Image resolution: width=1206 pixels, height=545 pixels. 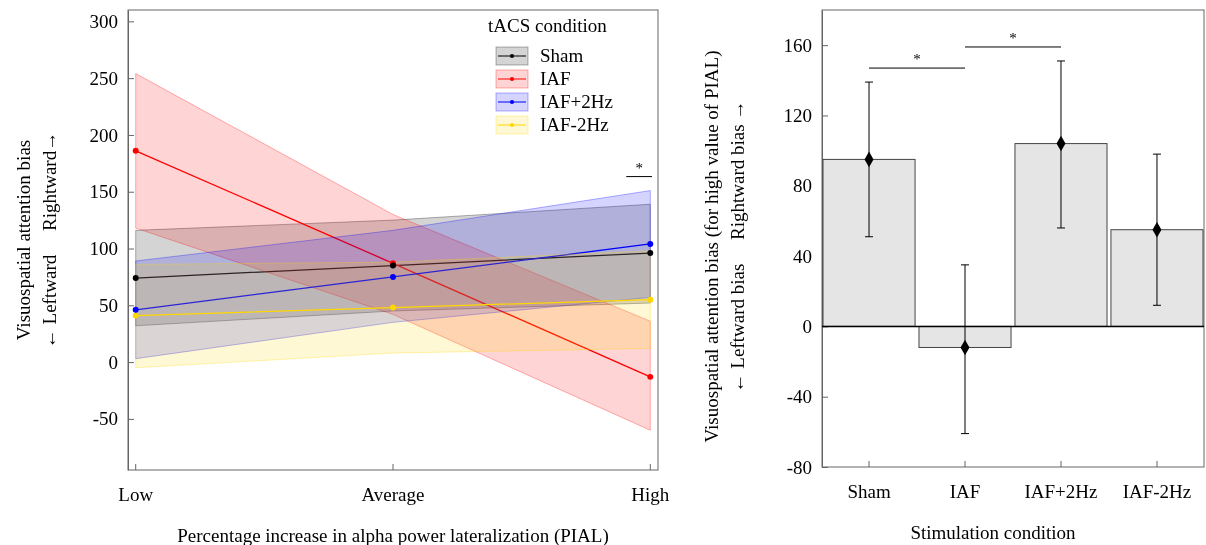 What do you see at coordinates (103, 192) in the screenshot?
I see `y-tick-label: 150` at bounding box center [103, 192].